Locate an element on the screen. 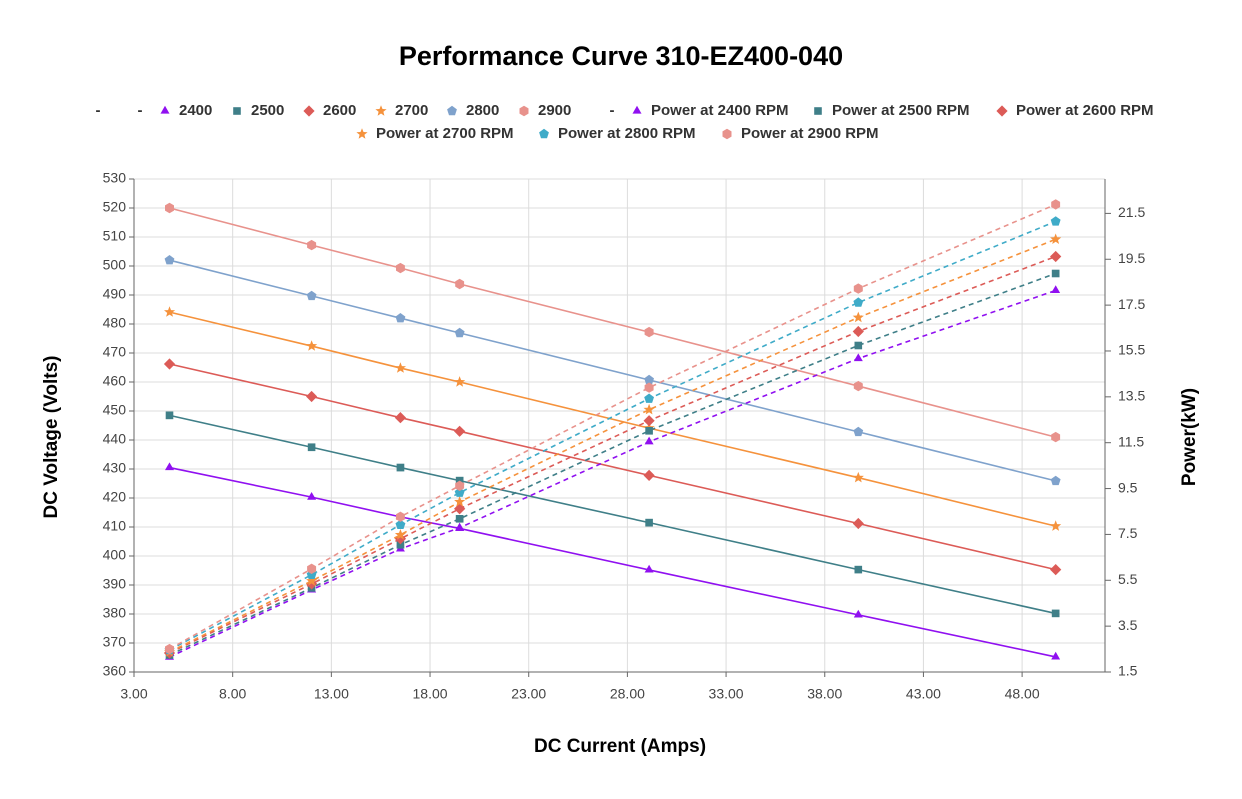  y-tick-label: 420 is located at coordinates (115, 497).